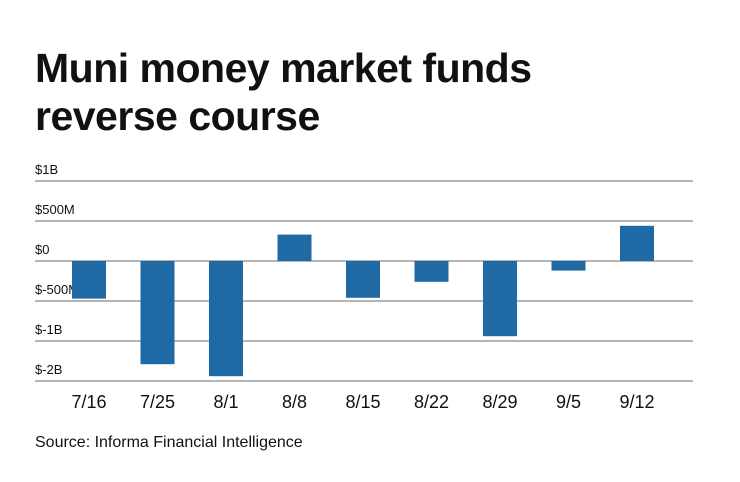 Image resolution: width=740 pixels, height=482 pixels. I want to click on x-tick-label: 8/29, so click(499, 402).